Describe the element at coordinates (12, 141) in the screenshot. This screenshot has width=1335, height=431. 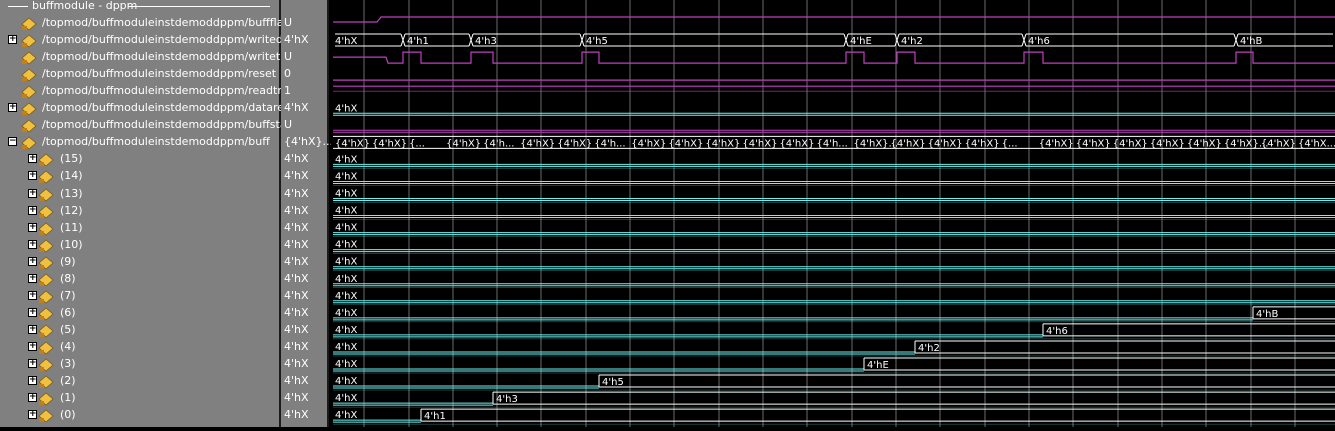
I see `collapse-icon: −` at that location.